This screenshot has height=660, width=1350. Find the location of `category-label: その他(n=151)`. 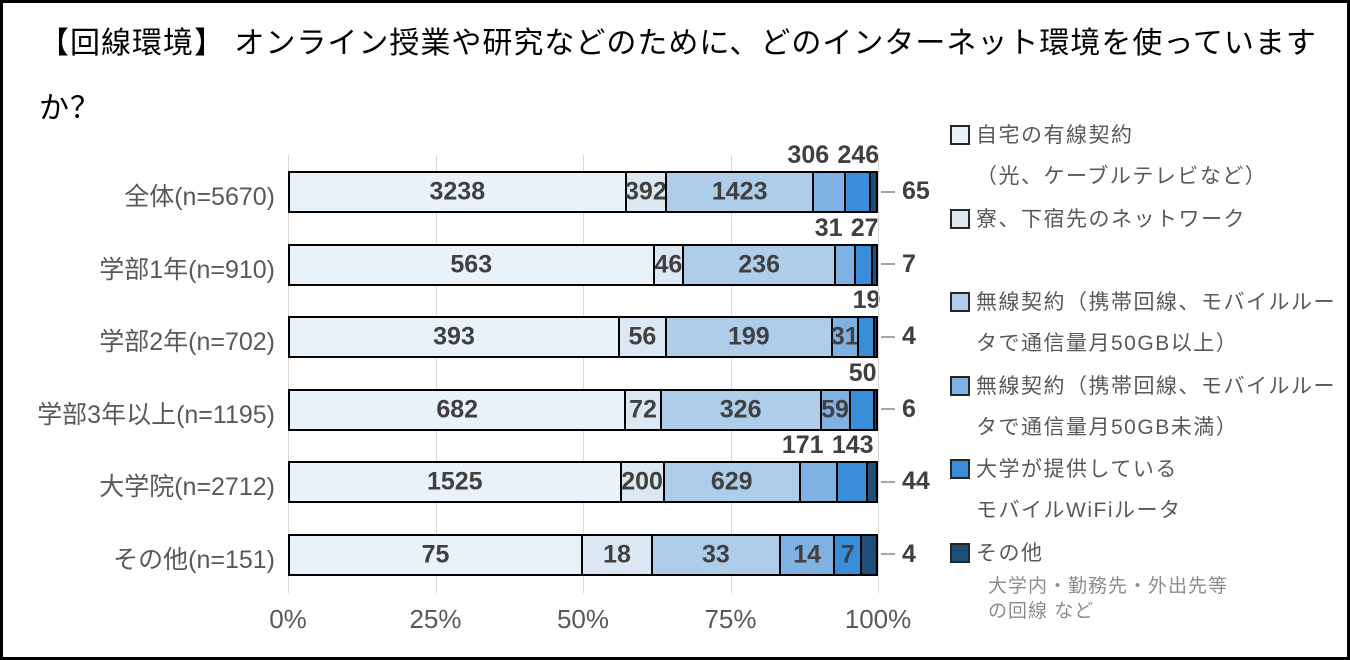

category-label: その他(n=151) is located at coordinates (194, 559).